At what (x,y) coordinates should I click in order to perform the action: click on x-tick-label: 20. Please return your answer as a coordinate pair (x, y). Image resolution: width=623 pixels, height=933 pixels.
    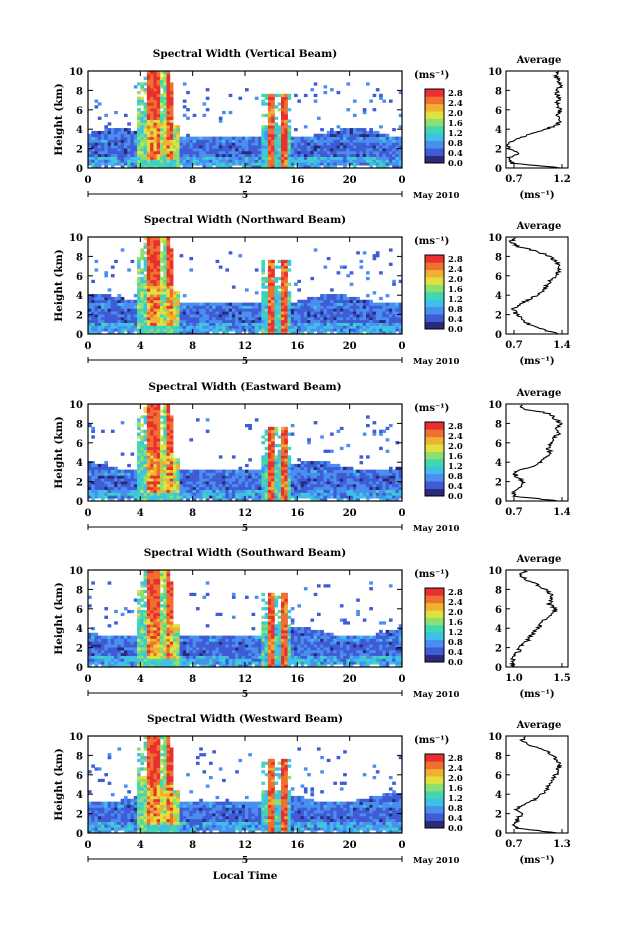
    Looking at the image, I should click on (350, 513).